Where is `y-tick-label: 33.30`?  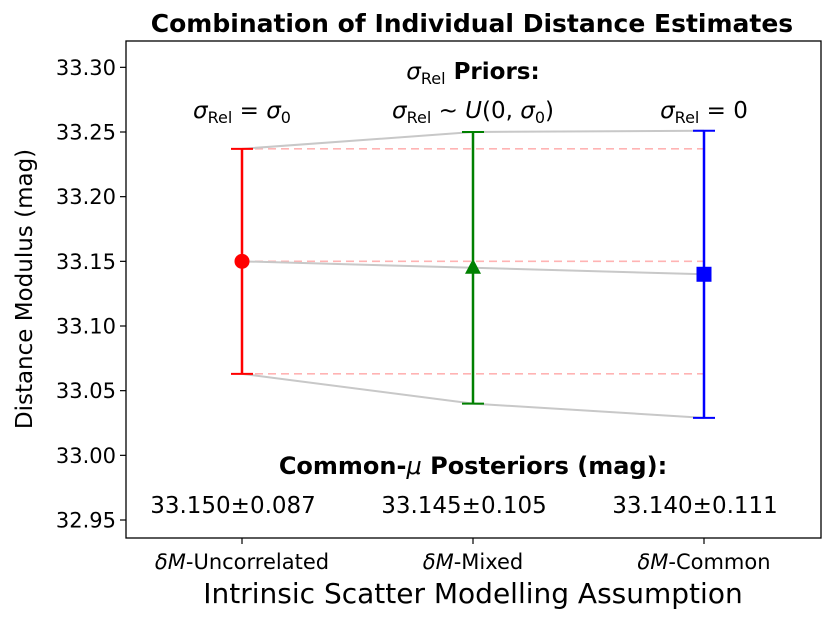 y-tick-label: 33.30 is located at coordinates (86, 68).